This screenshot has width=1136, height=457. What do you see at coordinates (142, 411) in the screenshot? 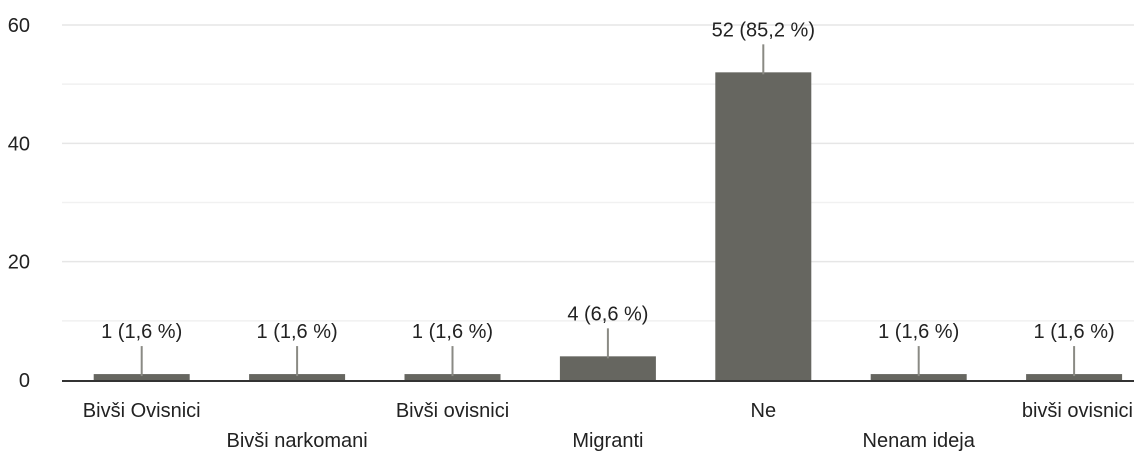
I see `x-tick-label: Bivši Ovisnici` at bounding box center [142, 411].